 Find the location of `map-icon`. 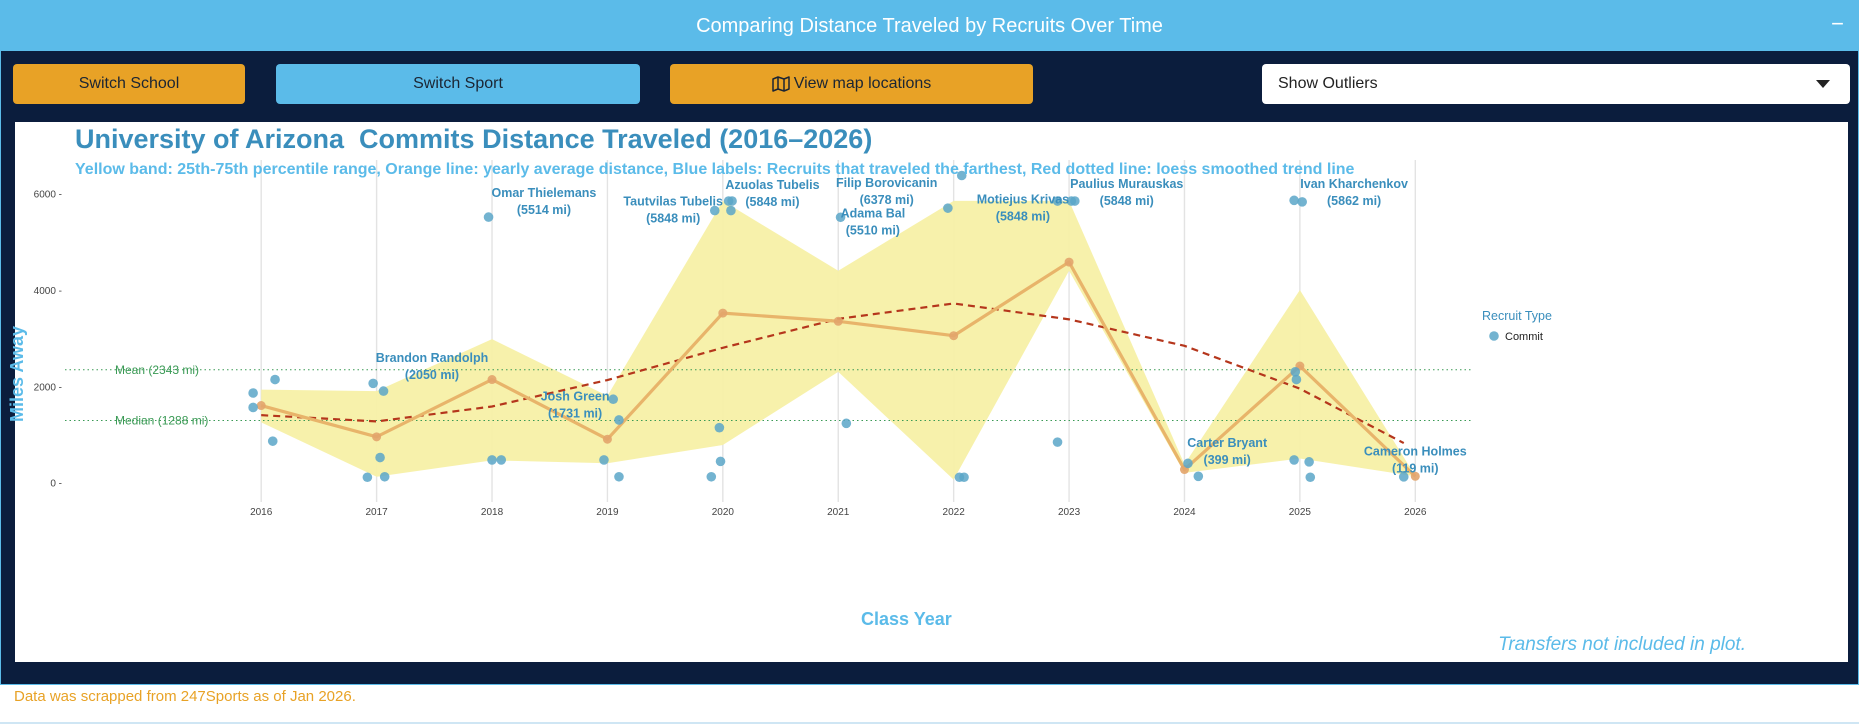

map-icon is located at coordinates (780, 84).